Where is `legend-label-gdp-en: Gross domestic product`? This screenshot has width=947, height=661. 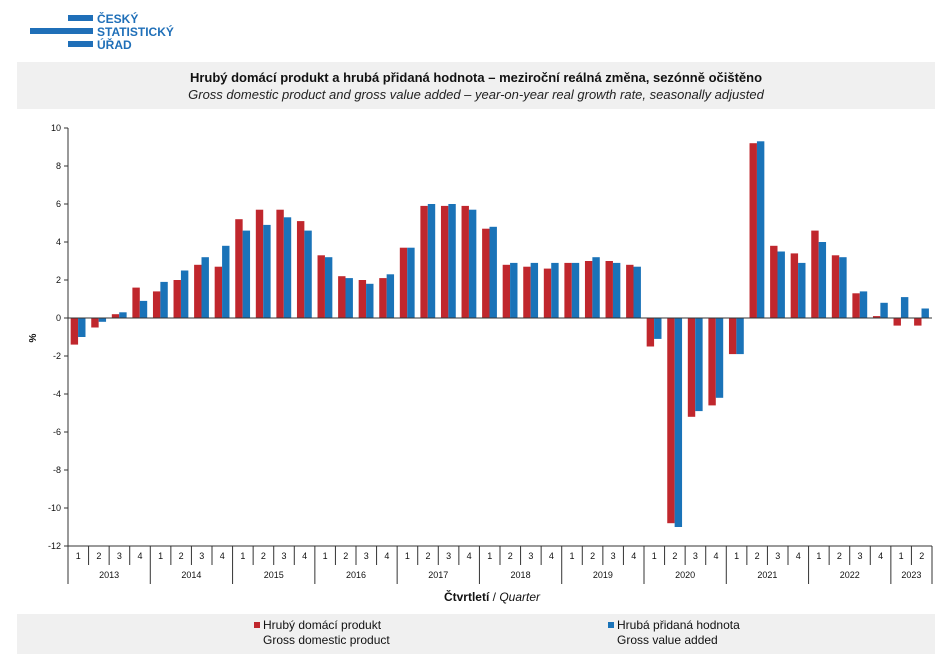
legend-label-gdp-en: Gross domestic product is located at coordinates (326, 640).